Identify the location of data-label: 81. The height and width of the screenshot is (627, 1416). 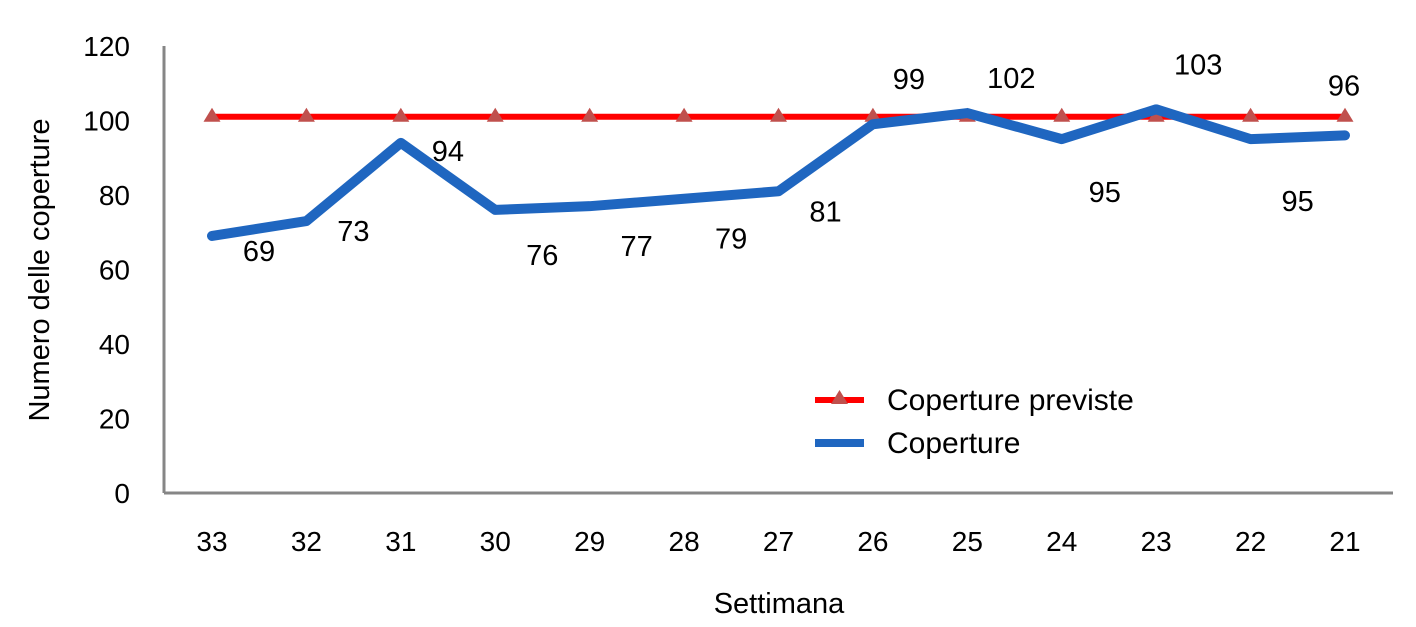
(825, 212).